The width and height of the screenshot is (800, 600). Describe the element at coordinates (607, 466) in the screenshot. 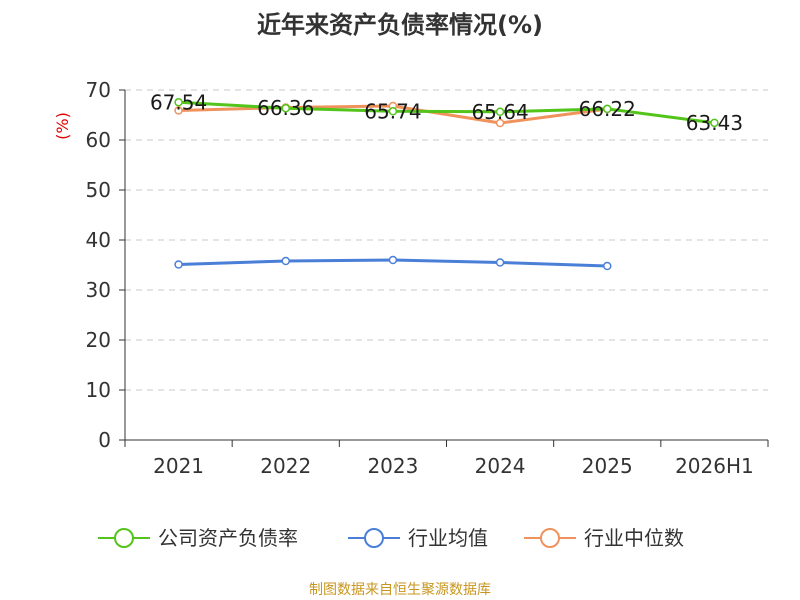

I see `x-tick-label-2025: 2025` at that location.